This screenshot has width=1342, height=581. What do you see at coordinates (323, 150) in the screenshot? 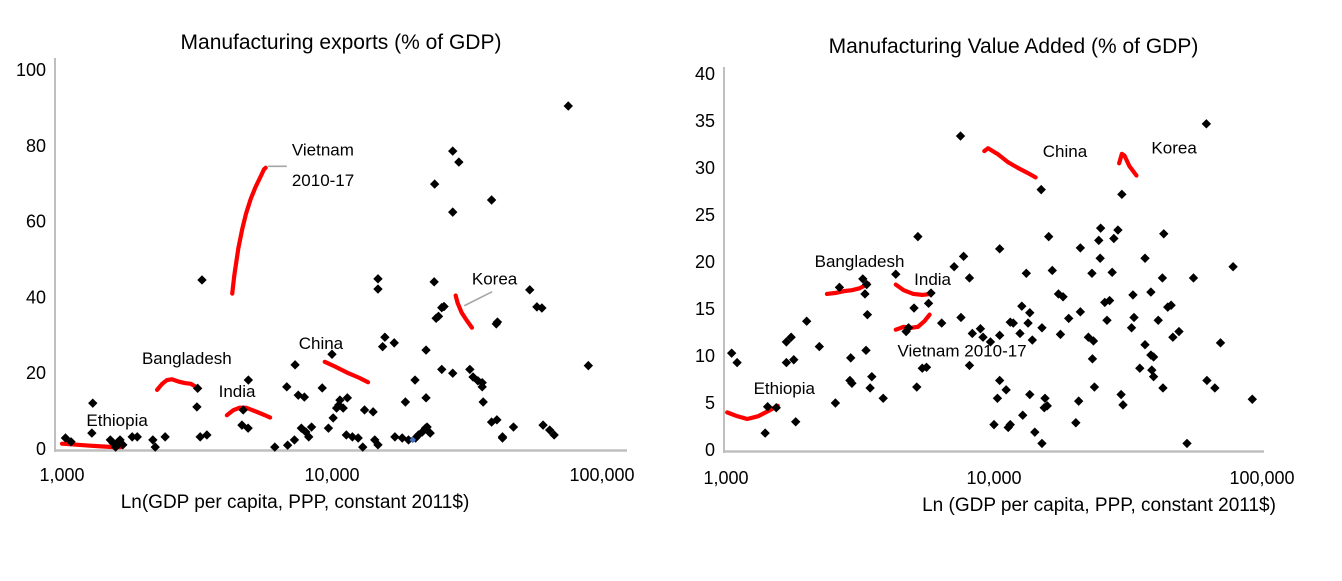
I see `country-label-vietnam: Vietnam` at bounding box center [323, 150].